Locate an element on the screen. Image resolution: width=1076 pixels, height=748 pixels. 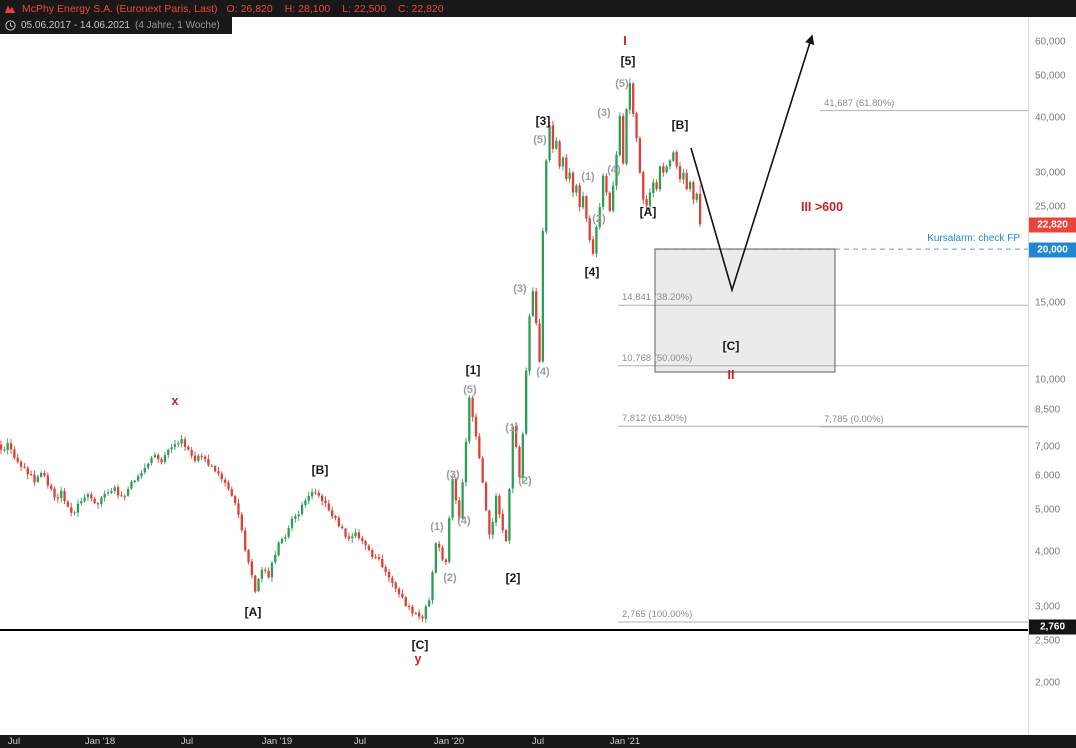
low-value: 22,500 is located at coordinates (370, 8).